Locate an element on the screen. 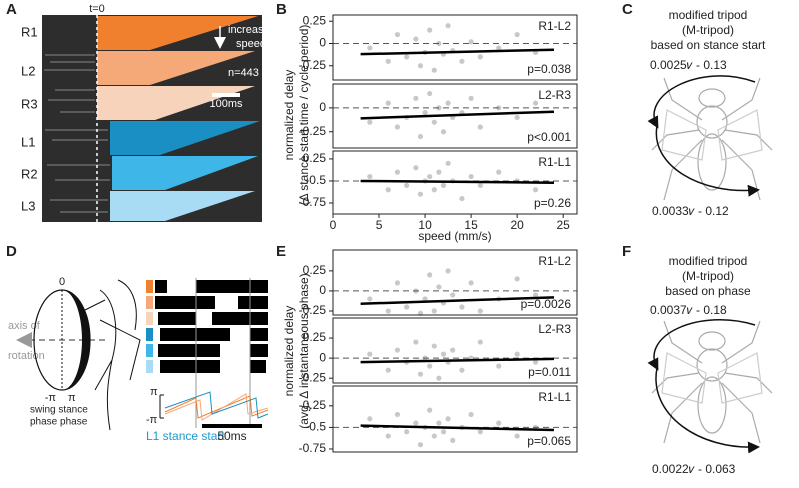  stance-raster is located at coordinates (207, 353).